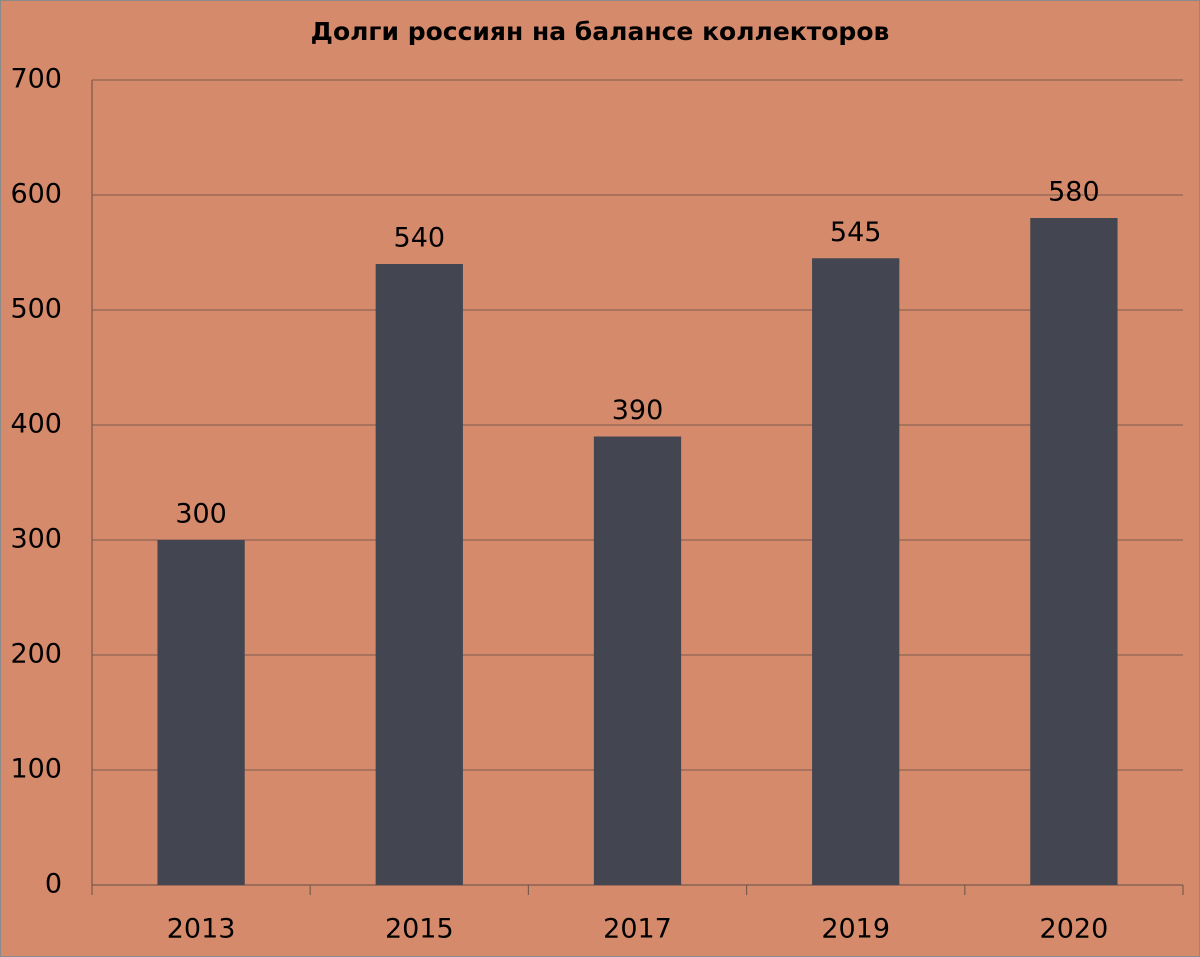 This screenshot has height=957, width=1200. Describe the element at coordinates (53, 884) in the screenshot. I see `y-tick-label: 0` at that location.